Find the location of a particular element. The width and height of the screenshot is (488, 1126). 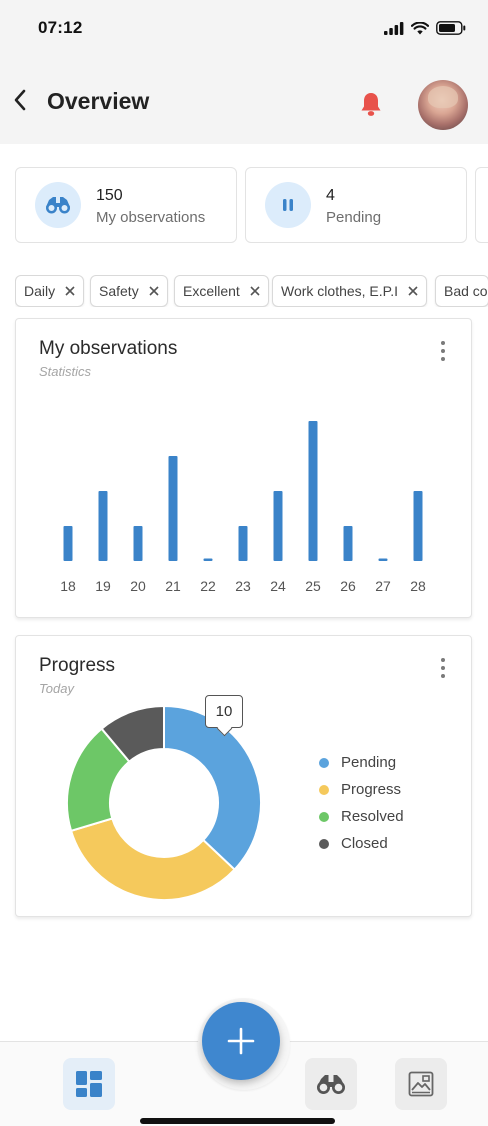

x-tick-label: 18 is located at coordinates (68, 586).